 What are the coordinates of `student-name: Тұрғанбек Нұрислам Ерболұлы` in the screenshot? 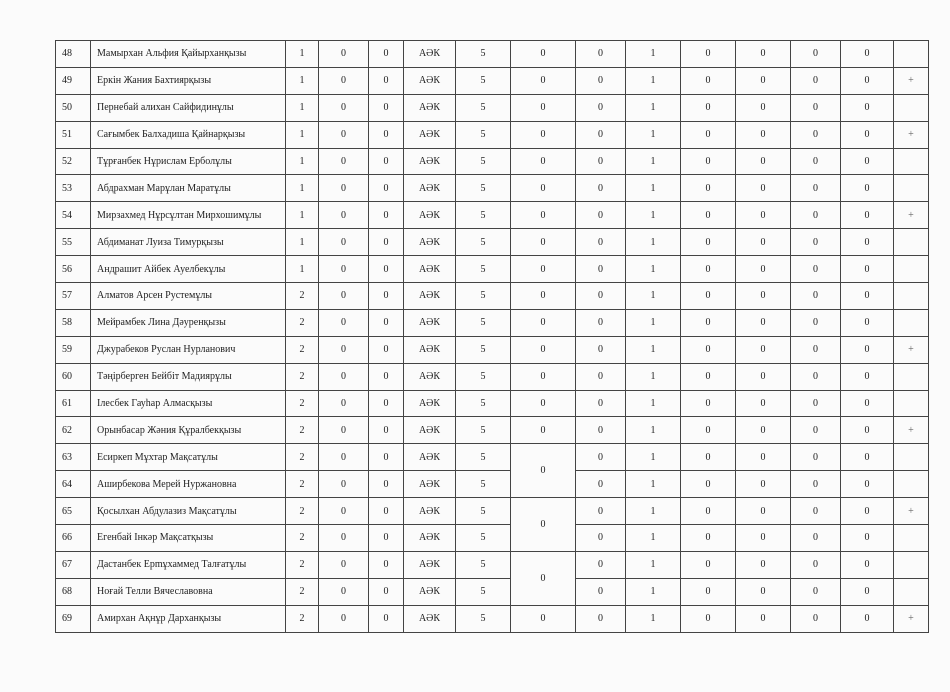 It's located at (188, 161).